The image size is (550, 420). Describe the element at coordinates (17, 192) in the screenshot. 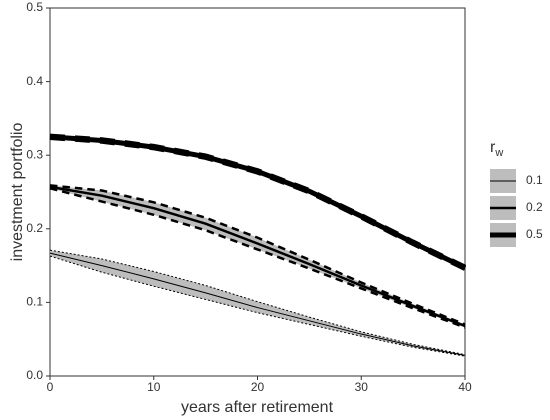

I see `y-axis-label: investment portfolio` at that location.